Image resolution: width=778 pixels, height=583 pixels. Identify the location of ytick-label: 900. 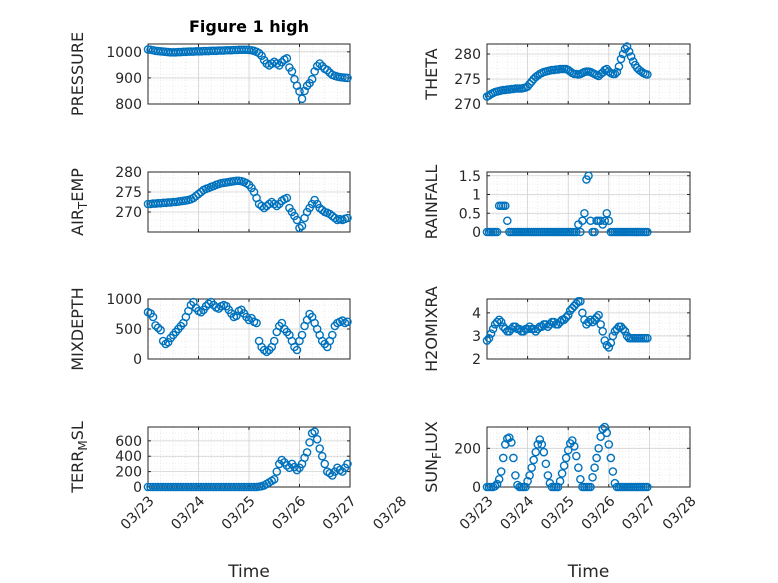
(128, 79).